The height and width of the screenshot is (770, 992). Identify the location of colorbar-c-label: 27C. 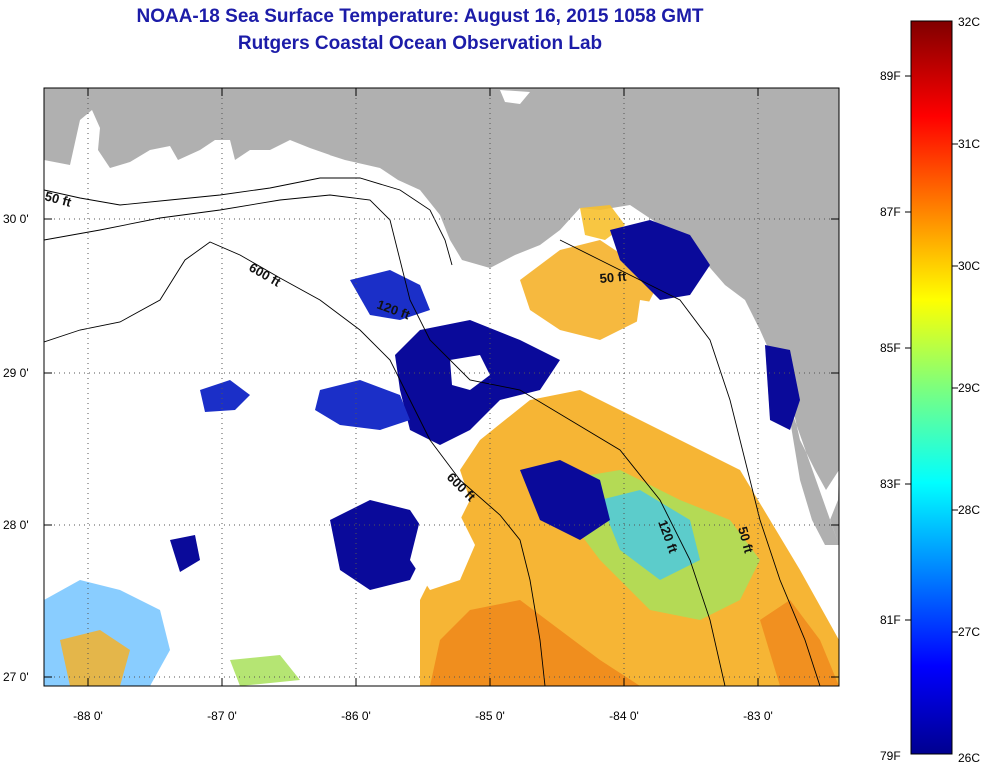
(969, 632).